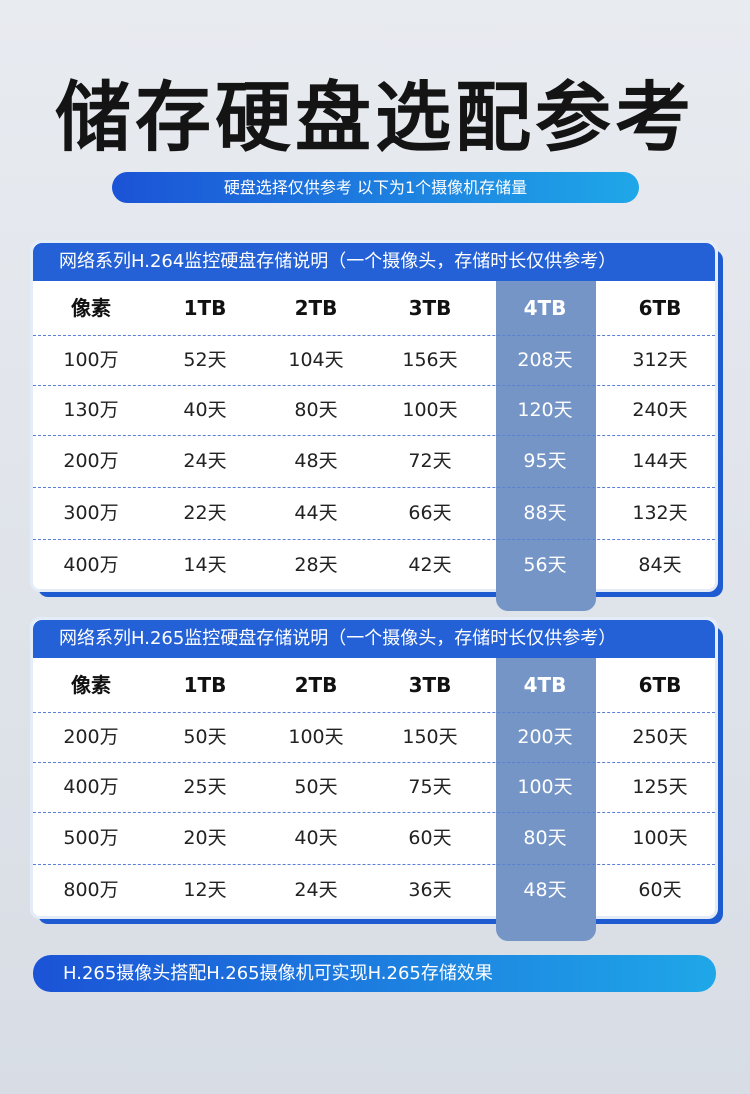 The image size is (750, 1094). What do you see at coordinates (316, 513) in the screenshot?
I see `table-cell: 44天` at bounding box center [316, 513].